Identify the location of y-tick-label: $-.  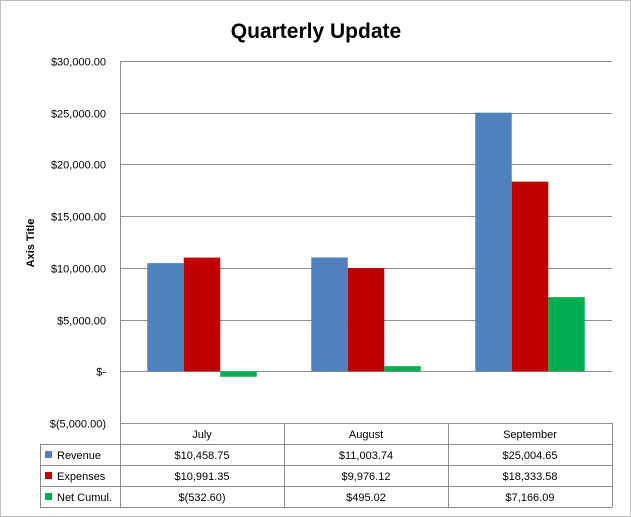
(101, 373).